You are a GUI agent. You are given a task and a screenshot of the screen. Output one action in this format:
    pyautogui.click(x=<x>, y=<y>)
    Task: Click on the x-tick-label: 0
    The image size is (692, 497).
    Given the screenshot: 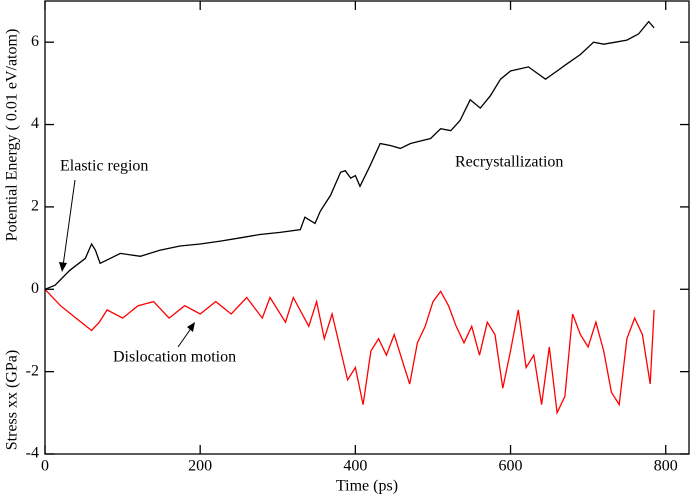 What is the action you would take?
    pyautogui.click(x=45, y=466)
    